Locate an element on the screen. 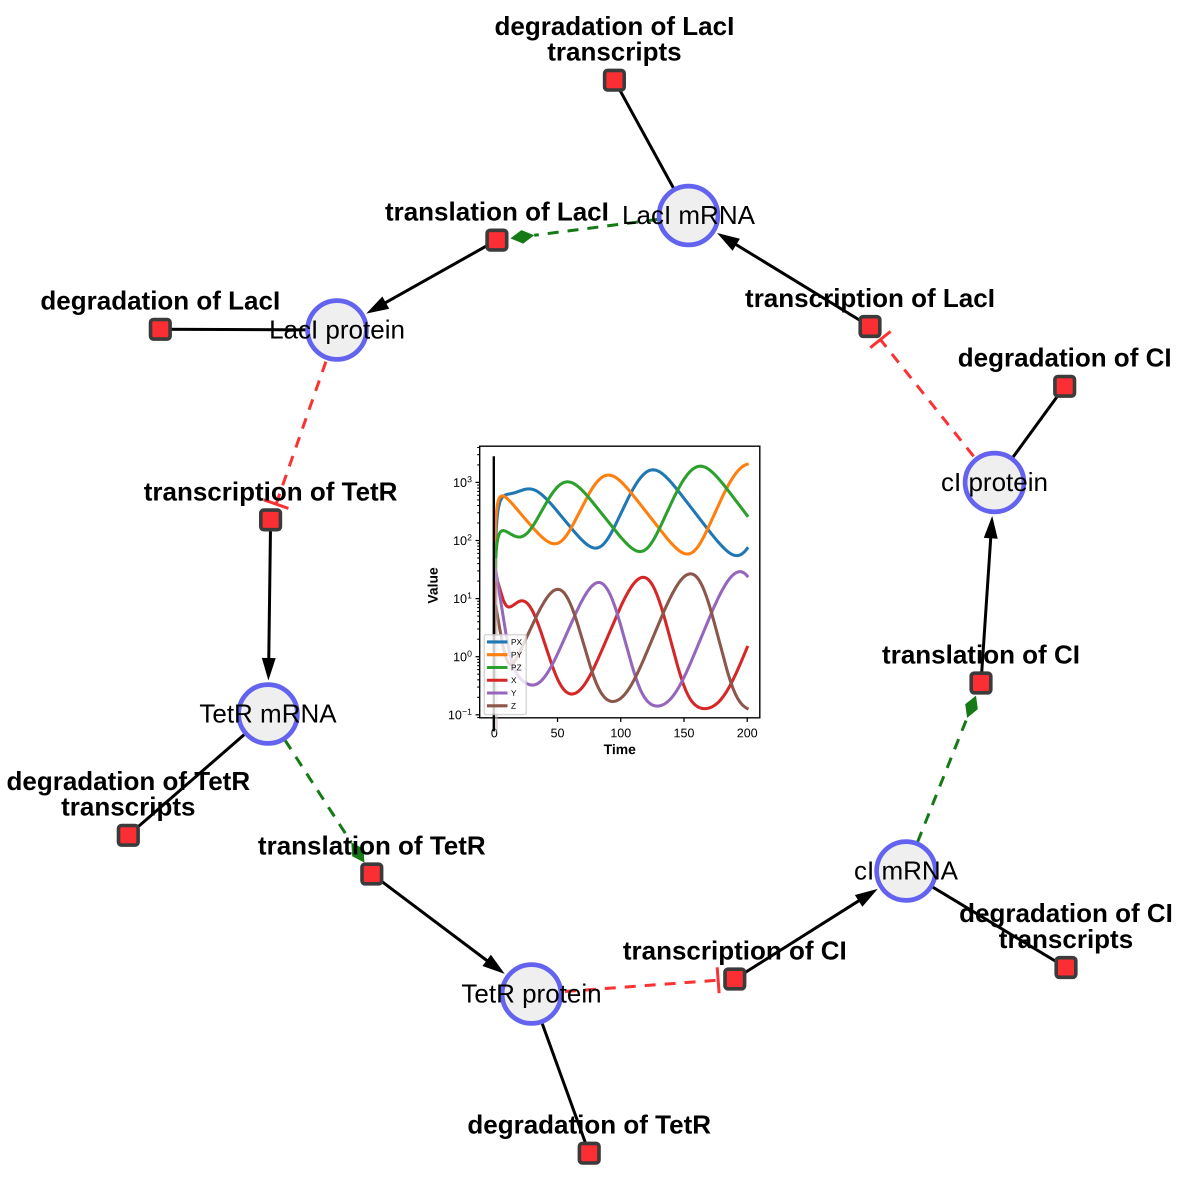 Image resolution: width=1189 pixels, height=1200 pixels. svg-text: translation of TetR is located at coordinates (372, 845).